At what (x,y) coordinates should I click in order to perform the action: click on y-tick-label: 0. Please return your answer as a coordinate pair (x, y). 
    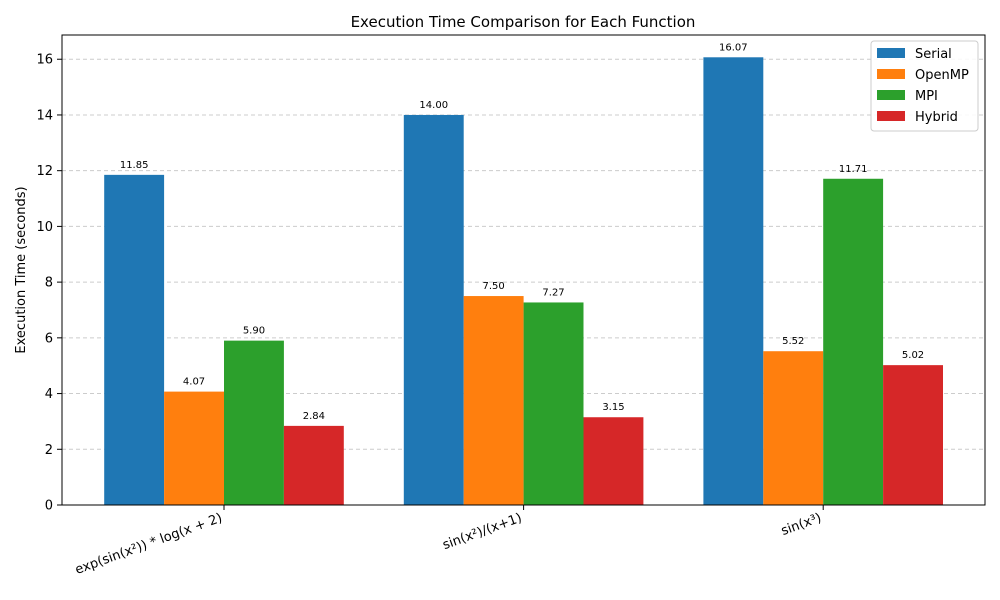
    Looking at the image, I should click on (49, 506).